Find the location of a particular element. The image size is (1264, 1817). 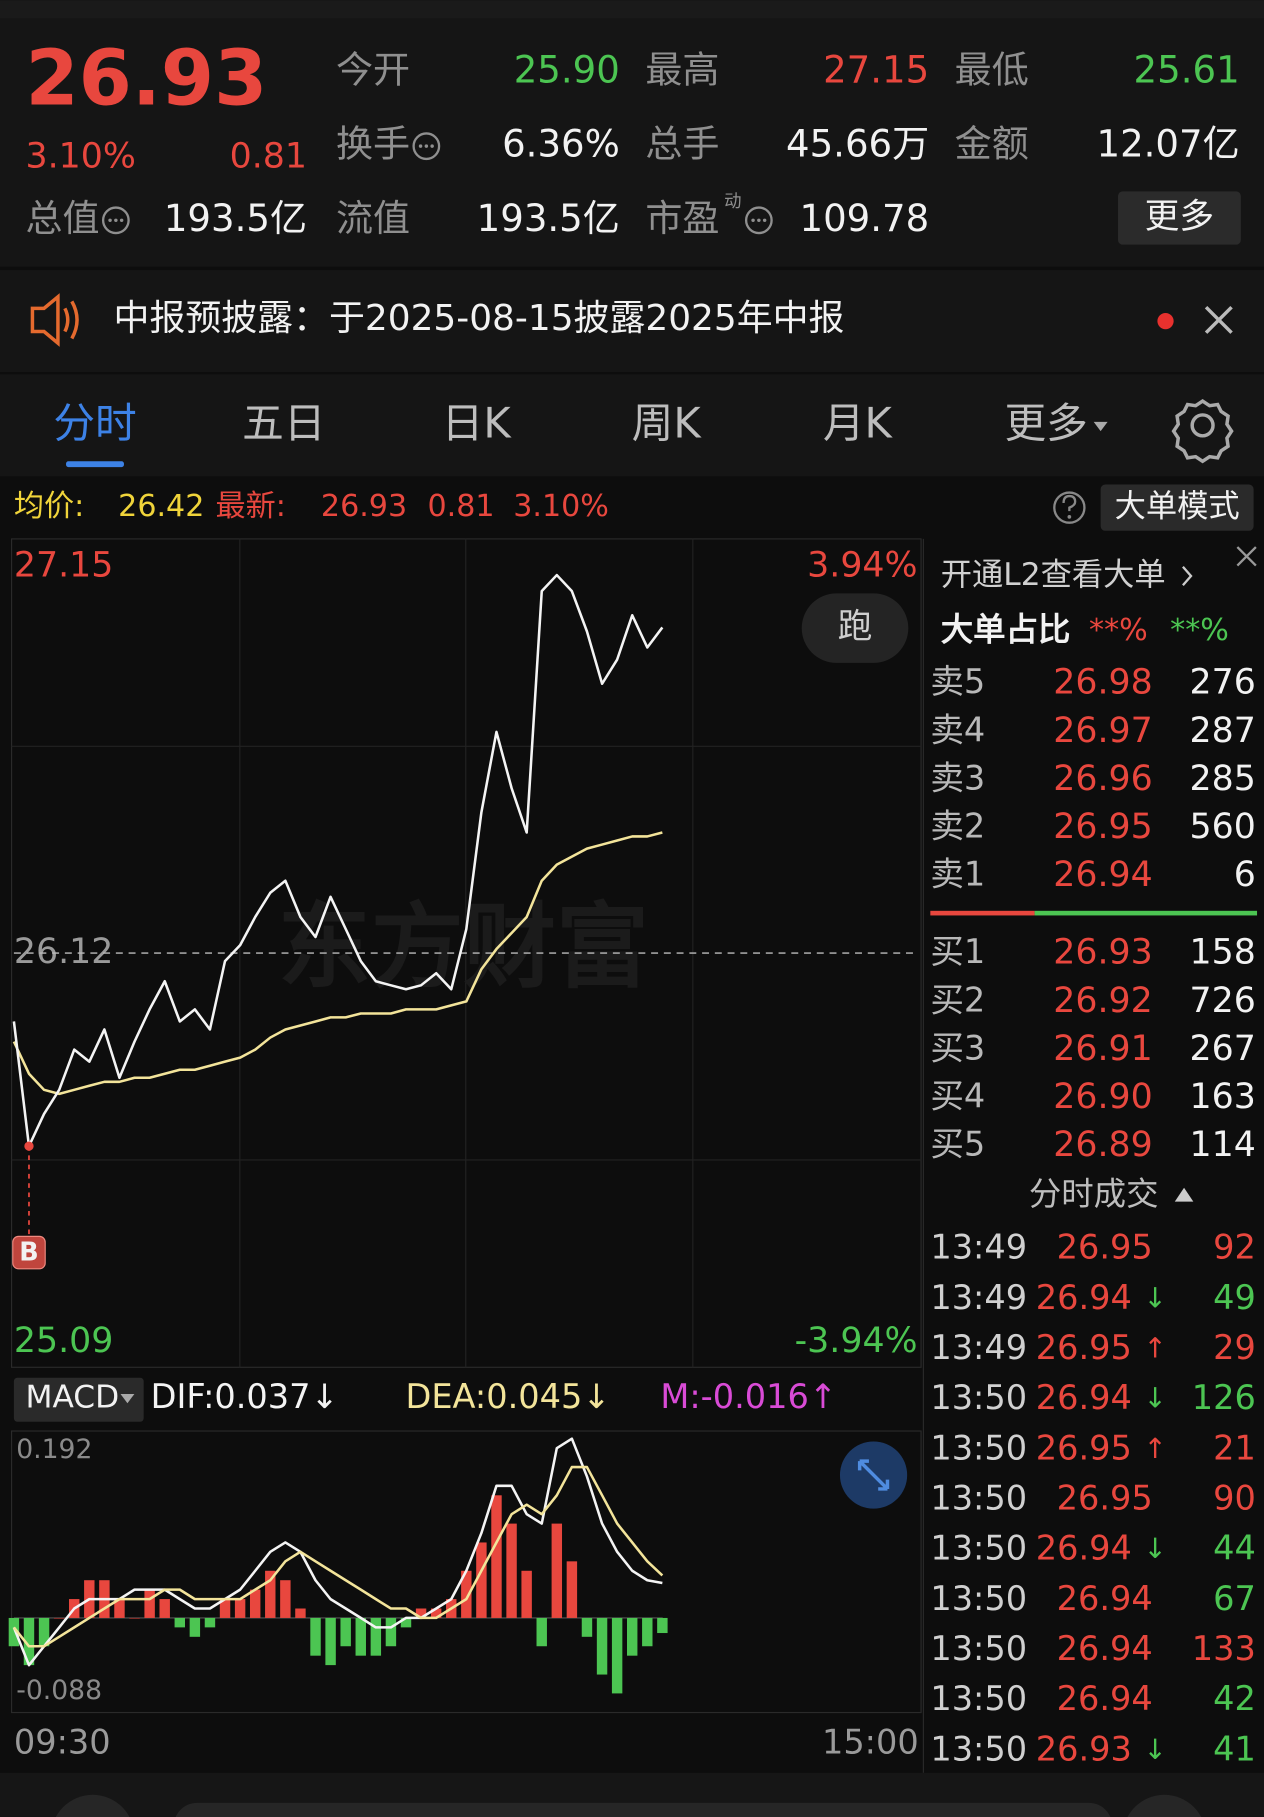

y-tick-label: 26.12 is located at coordinates (63, 952).